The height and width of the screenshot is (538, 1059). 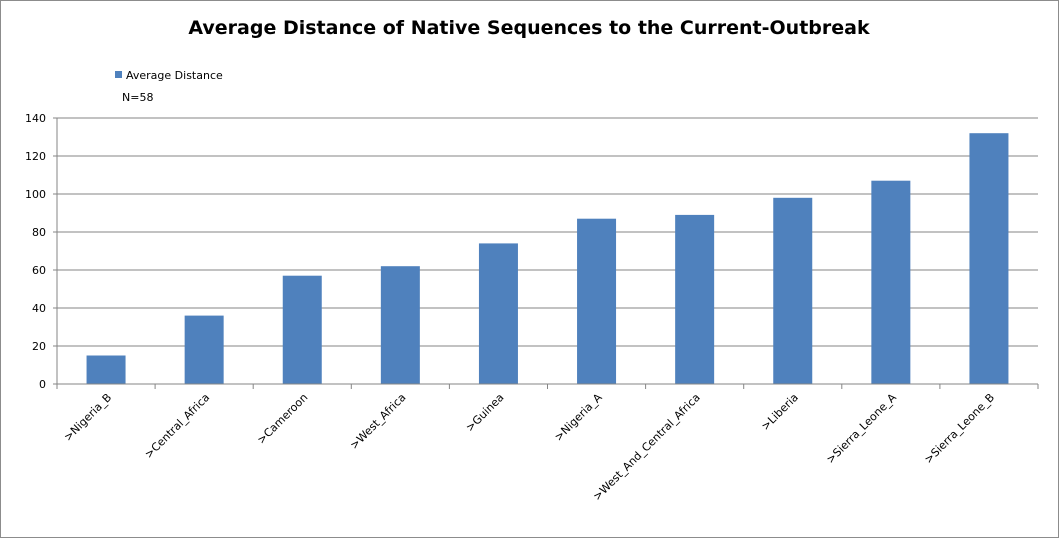 I want to click on x-tick-label: >Nigeria_B, so click(x=87, y=417).